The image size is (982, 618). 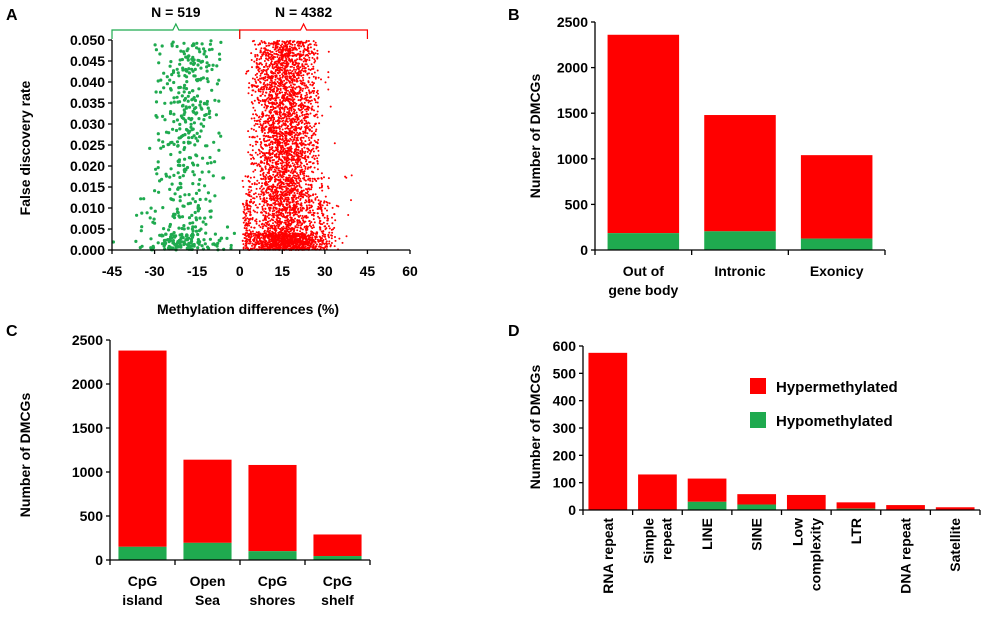 What do you see at coordinates (197, 271) in the screenshot?
I see `panel-a-x-tick-label: -15` at bounding box center [197, 271].